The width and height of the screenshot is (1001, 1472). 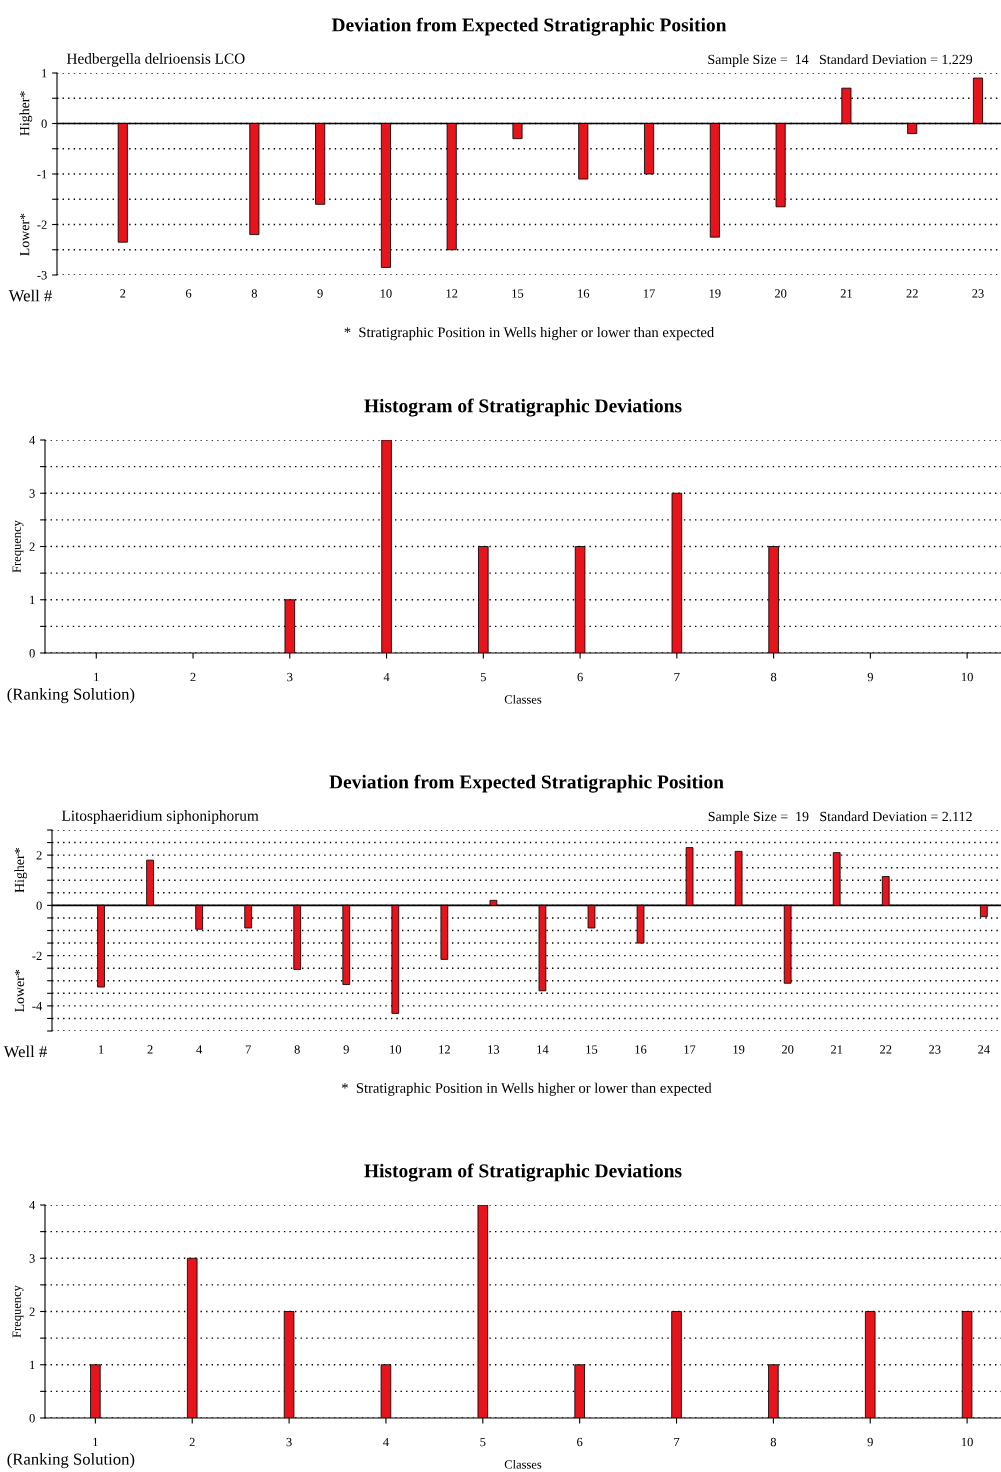 What do you see at coordinates (160, 817) in the screenshot?
I see `chart-subtitle: Litosphaeridium siphoniphorum` at bounding box center [160, 817].